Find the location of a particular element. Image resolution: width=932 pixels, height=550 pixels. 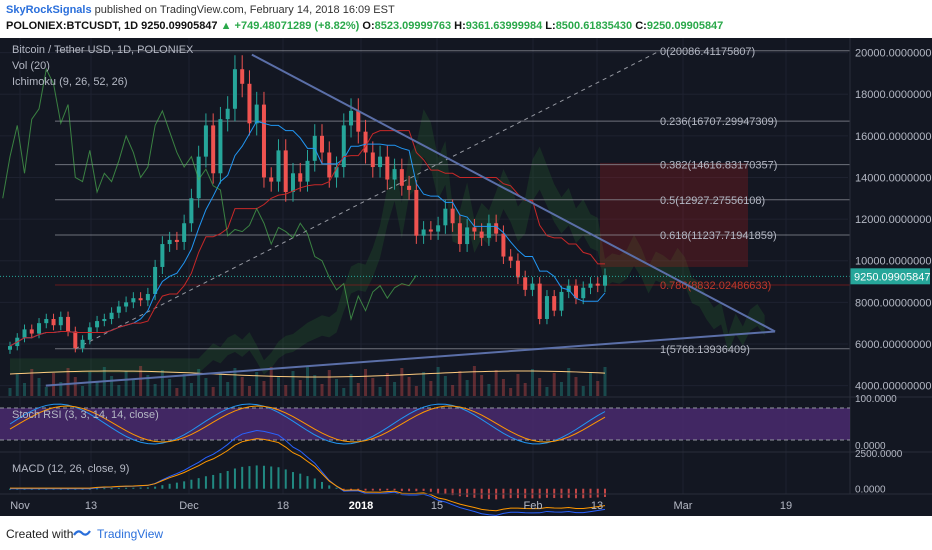

volume-indicator-label: Vol (20) is located at coordinates (31, 66).